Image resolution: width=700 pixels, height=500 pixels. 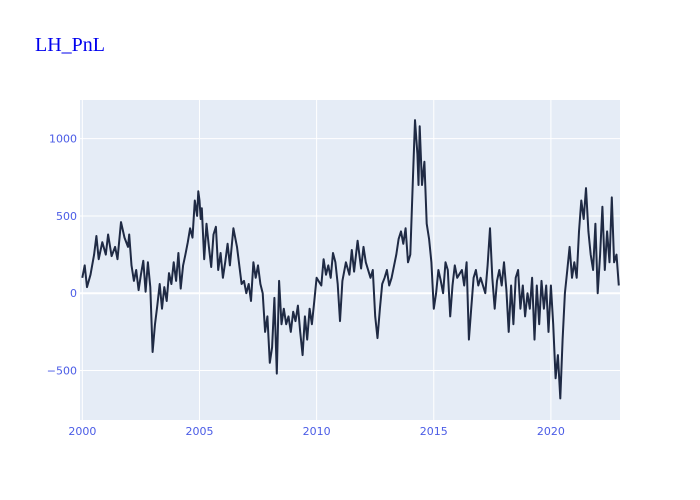 I want to click on chart-title: LH_PnL, so click(x=70, y=45).